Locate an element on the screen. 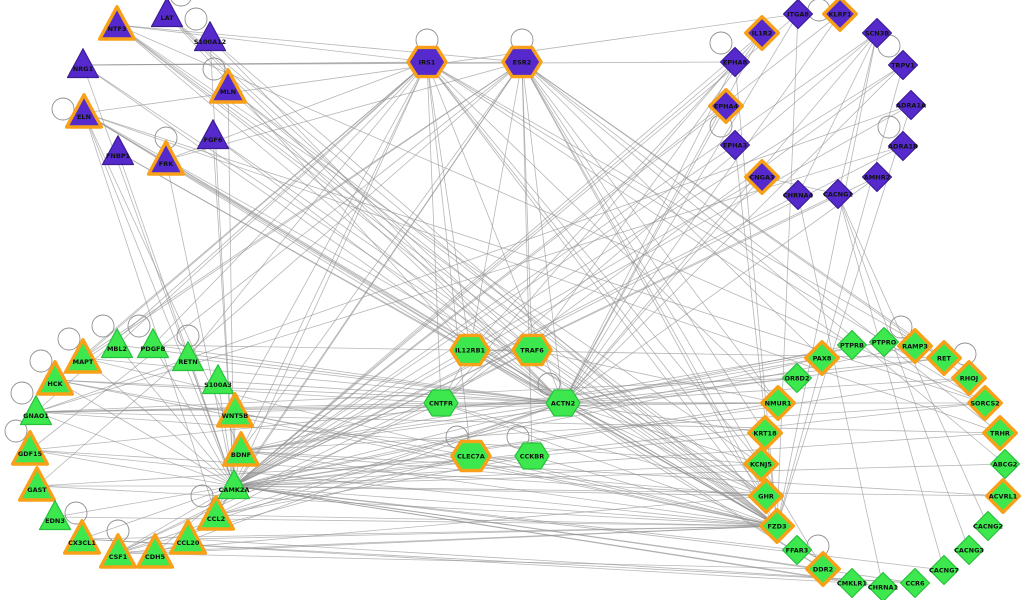 Image resolution: width=1027 pixels, height=600 pixels. node-ITGA8: ITGA8 is located at coordinates (798, 15).